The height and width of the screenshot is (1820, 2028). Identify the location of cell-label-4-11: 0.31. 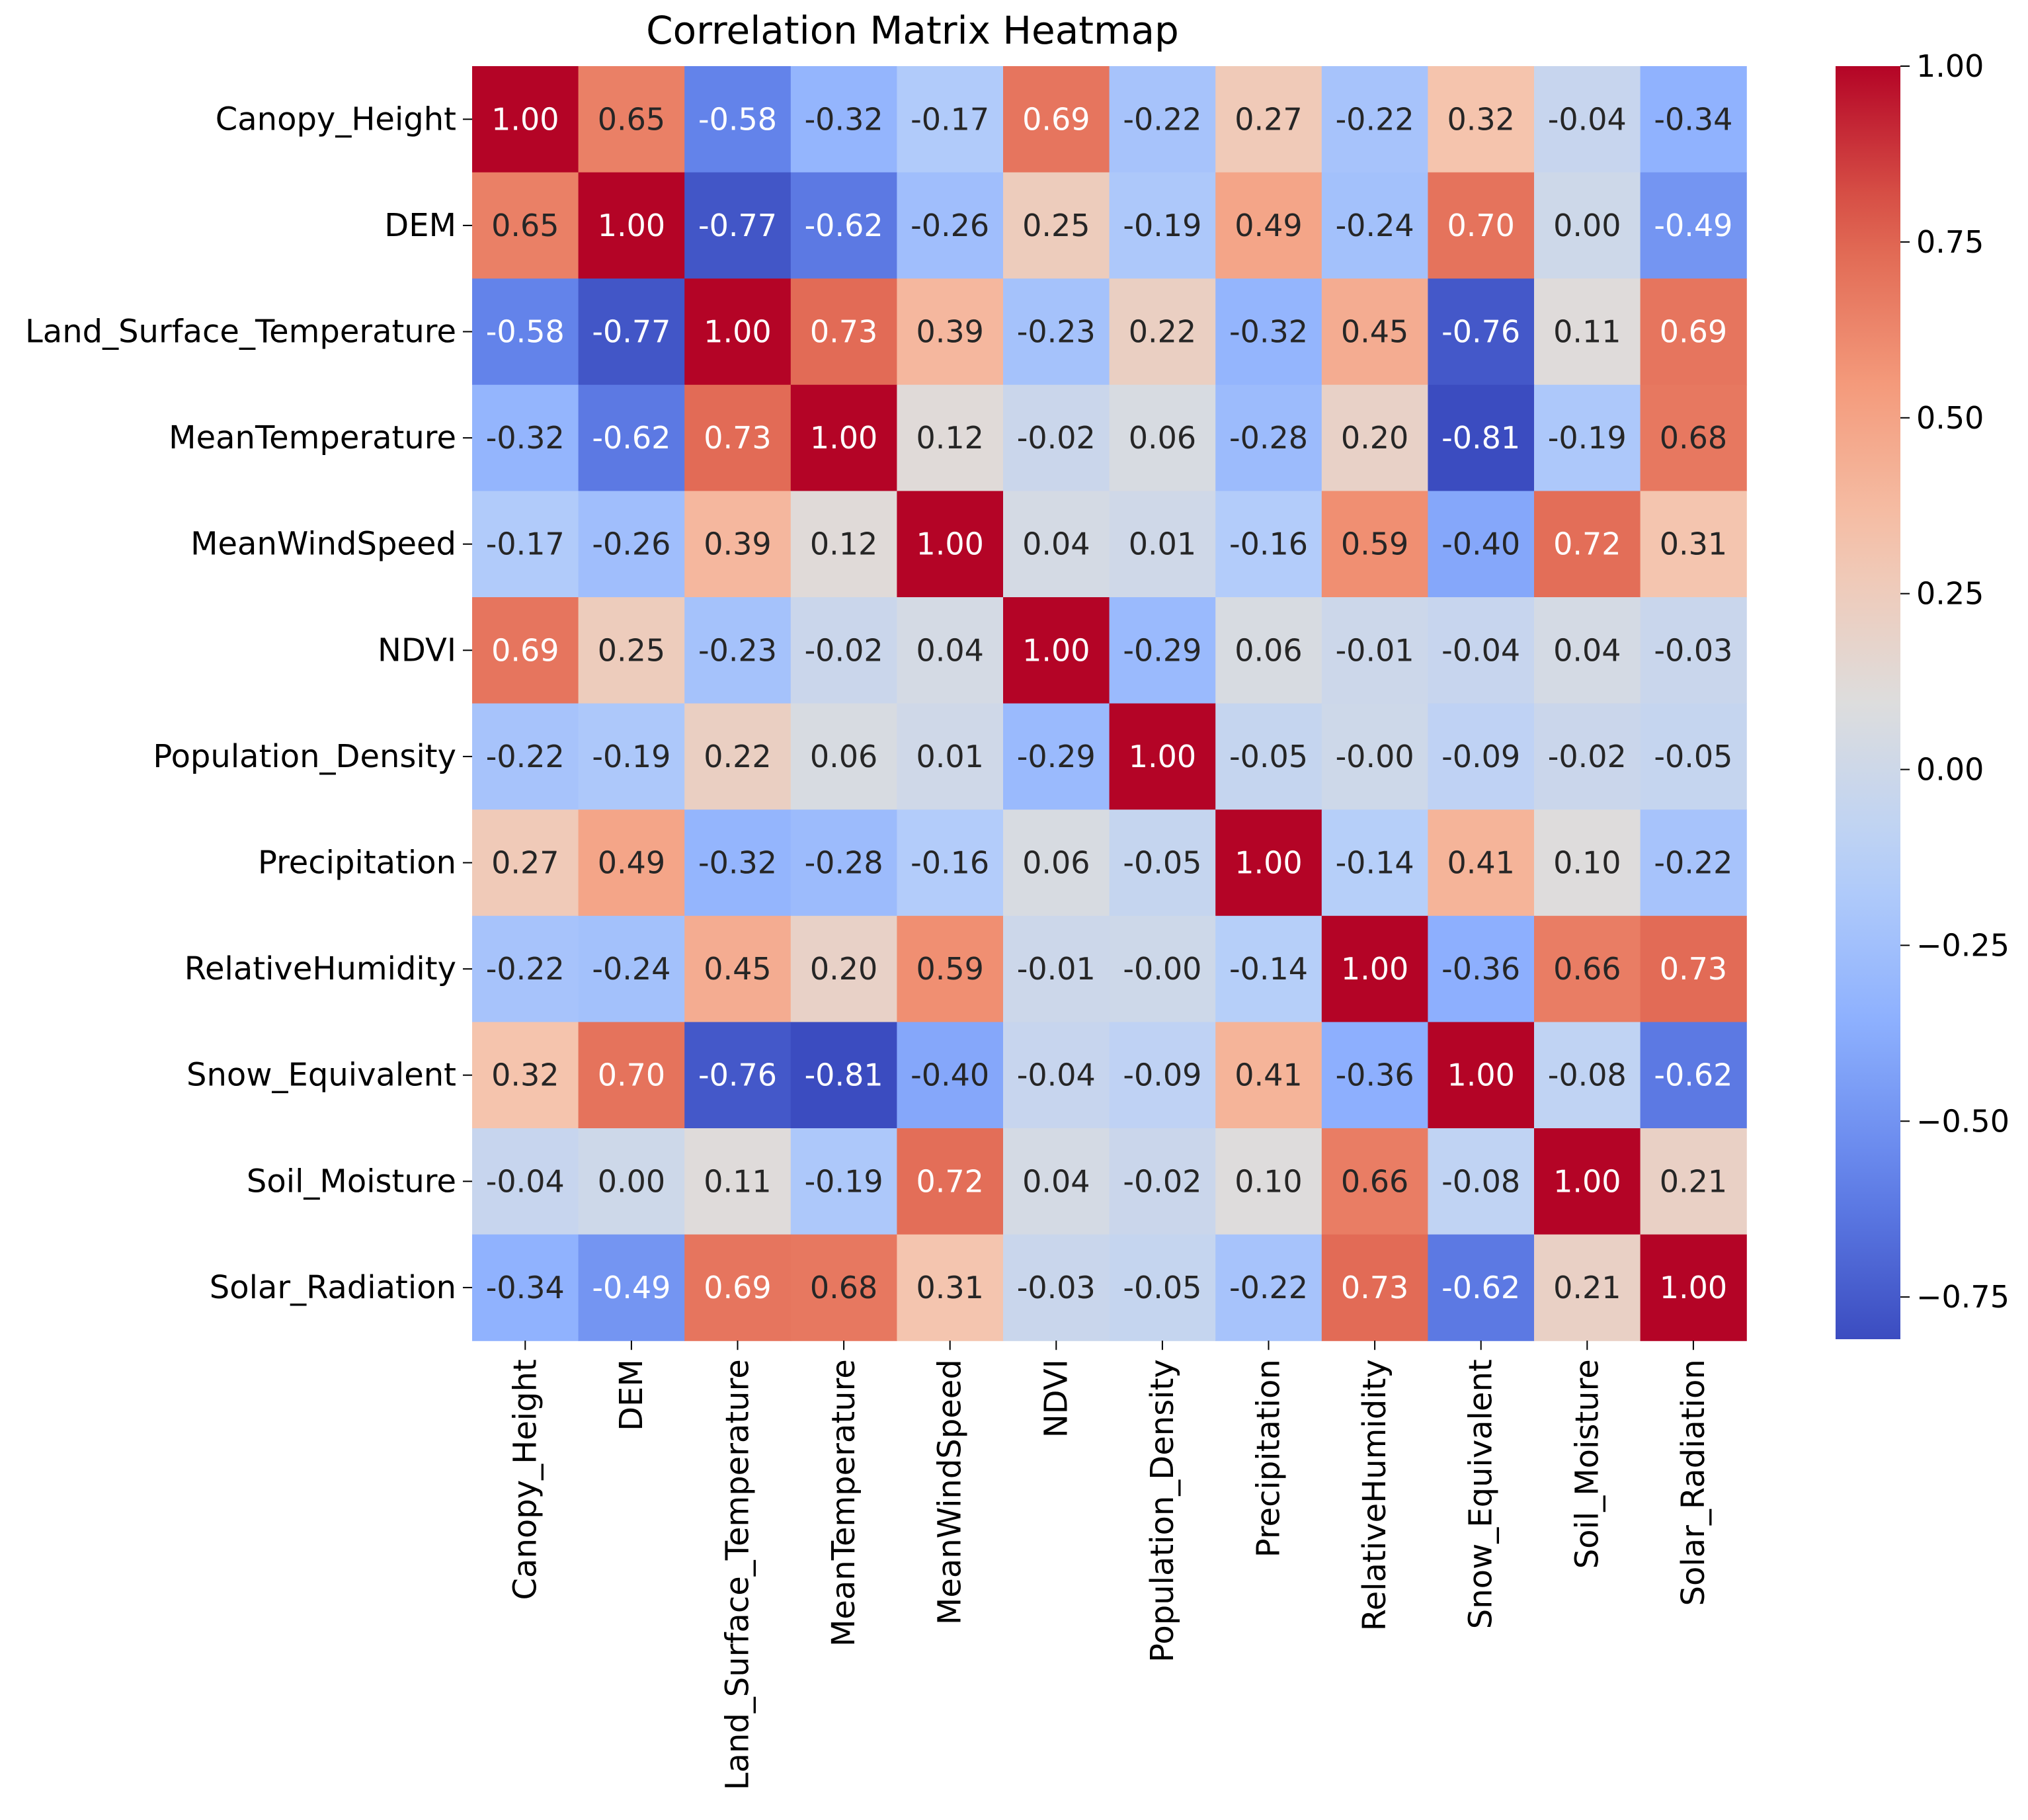
(1694, 544).